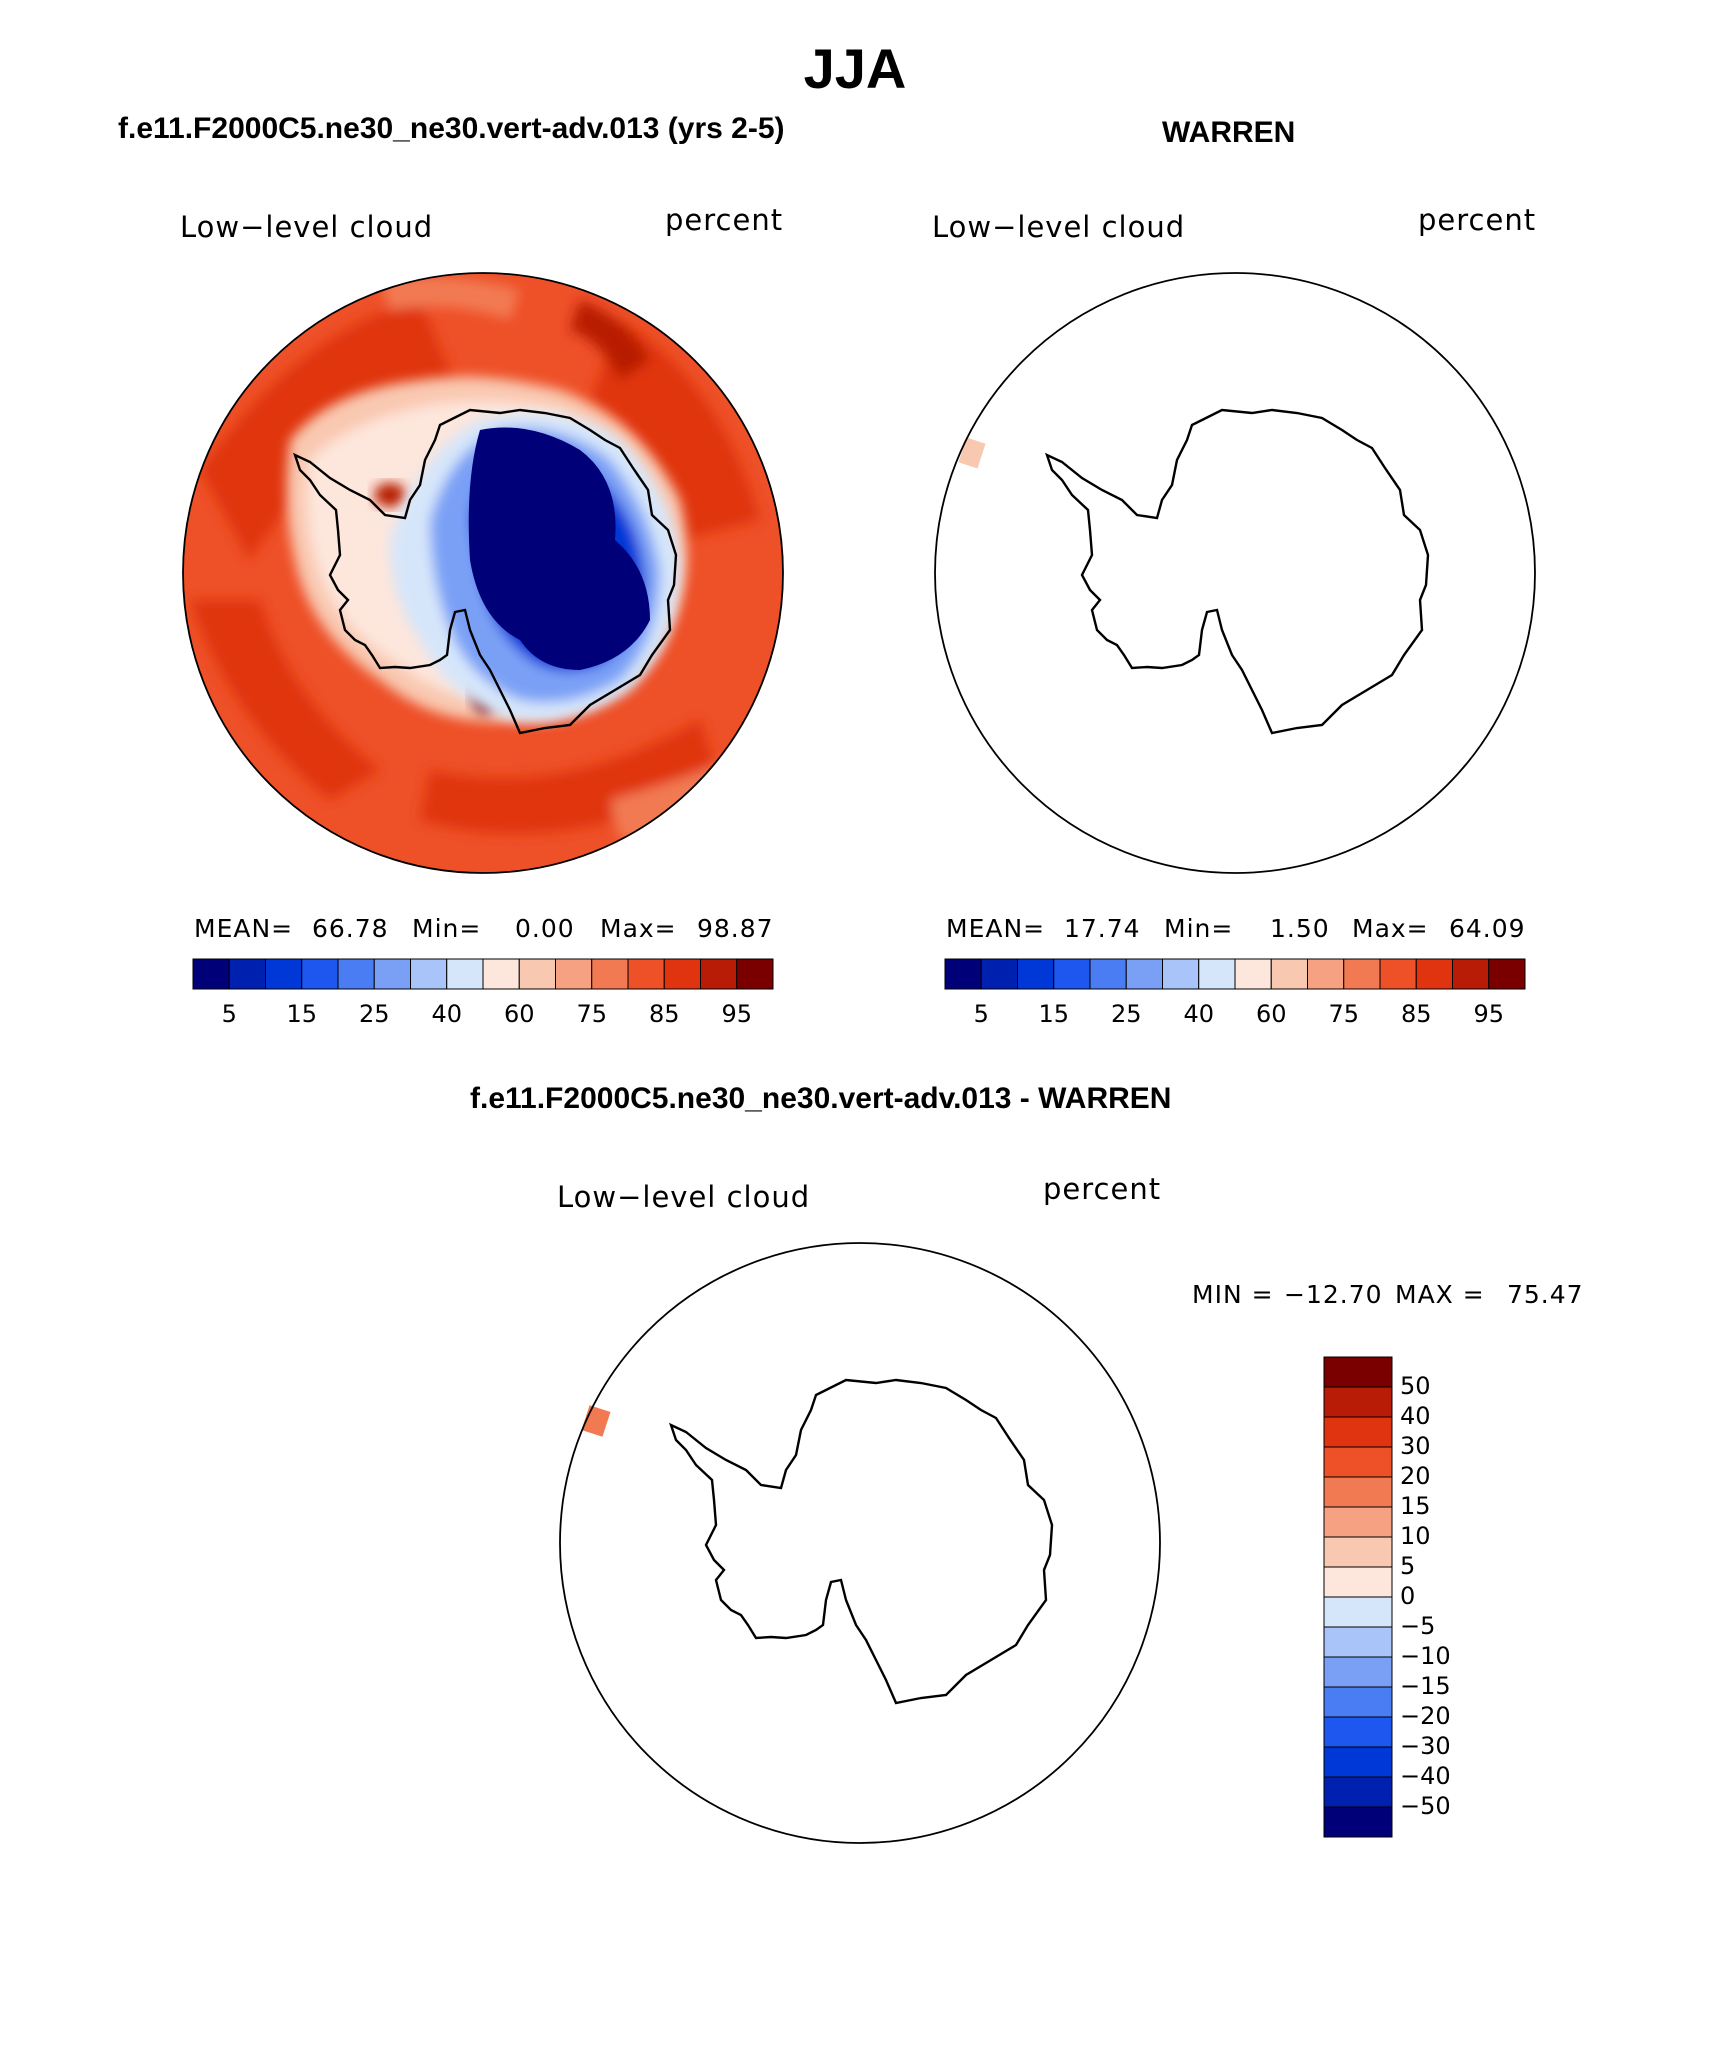 The width and height of the screenshot is (1710, 2061). What do you see at coordinates (1344, 1014) in the screenshot?
I see `panel2-colorbar-tick: 75` at bounding box center [1344, 1014].